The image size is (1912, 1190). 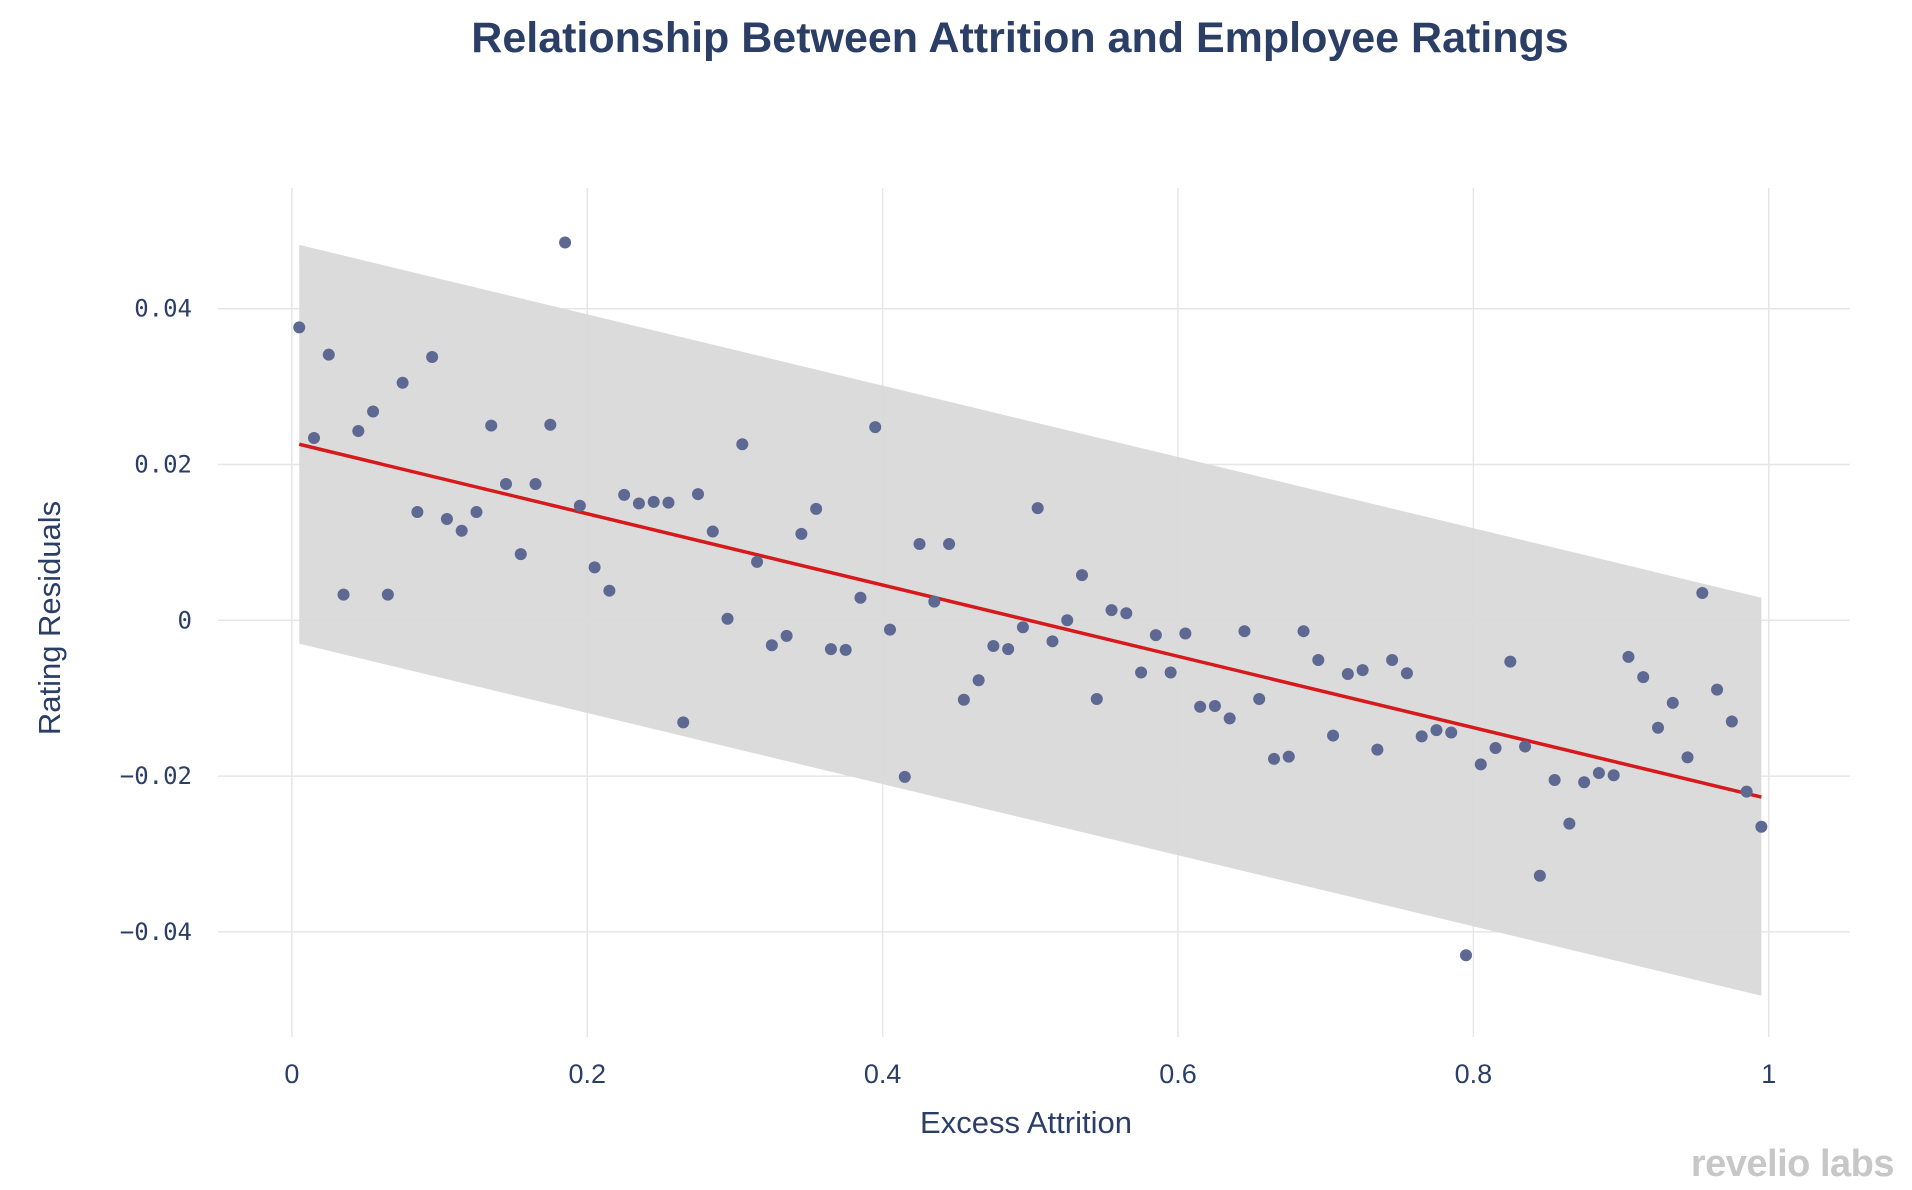 What do you see at coordinates (291, 1074) in the screenshot?
I see `x-tick-label: 0` at bounding box center [291, 1074].